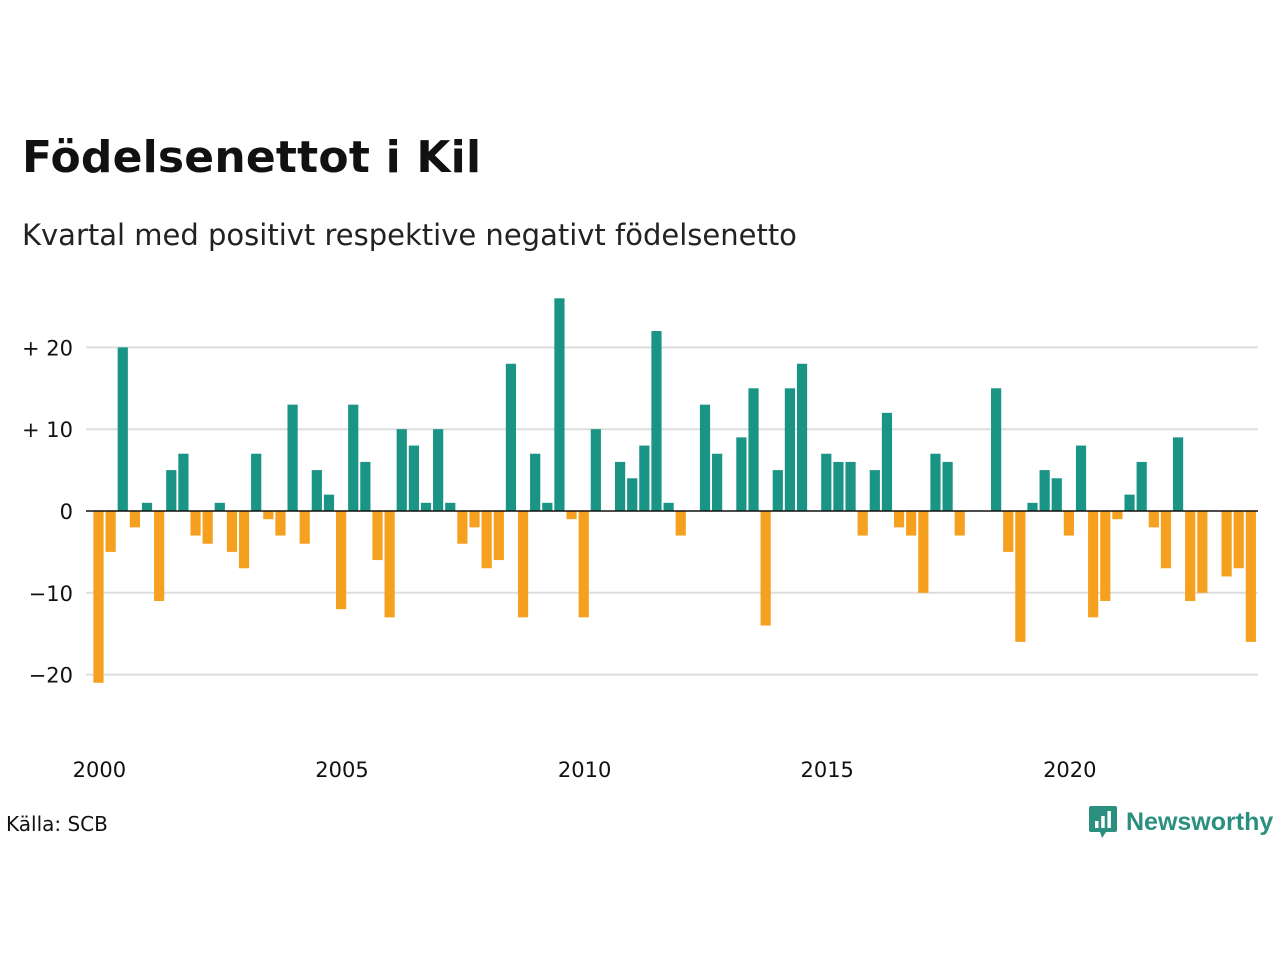  What do you see at coordinates (99, 770) in the screenshot?
I see `x-tick-label: 2000` at bounding box center [99, 770].